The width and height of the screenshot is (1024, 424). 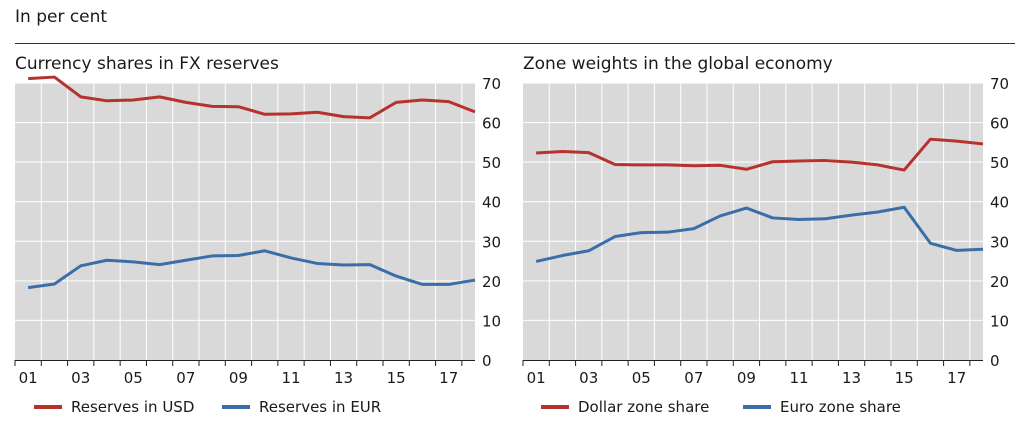 What do you see at coordinates (643, 407) in the screenshot?
I see `legend-label: Dollar zone share` at bounding box center [643, 407].